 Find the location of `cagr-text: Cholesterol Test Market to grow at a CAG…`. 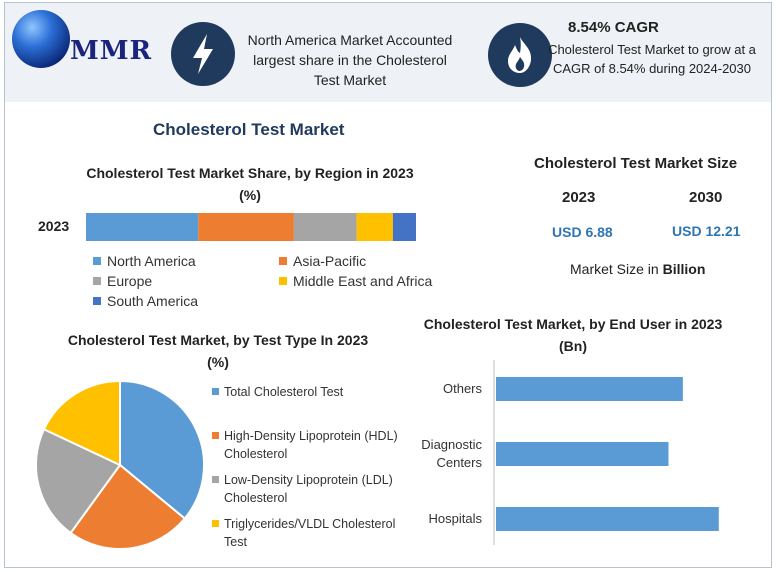

cagr-text: Cholesterol Test Market to grow at a CAG… is located at coordinates (652, 59).